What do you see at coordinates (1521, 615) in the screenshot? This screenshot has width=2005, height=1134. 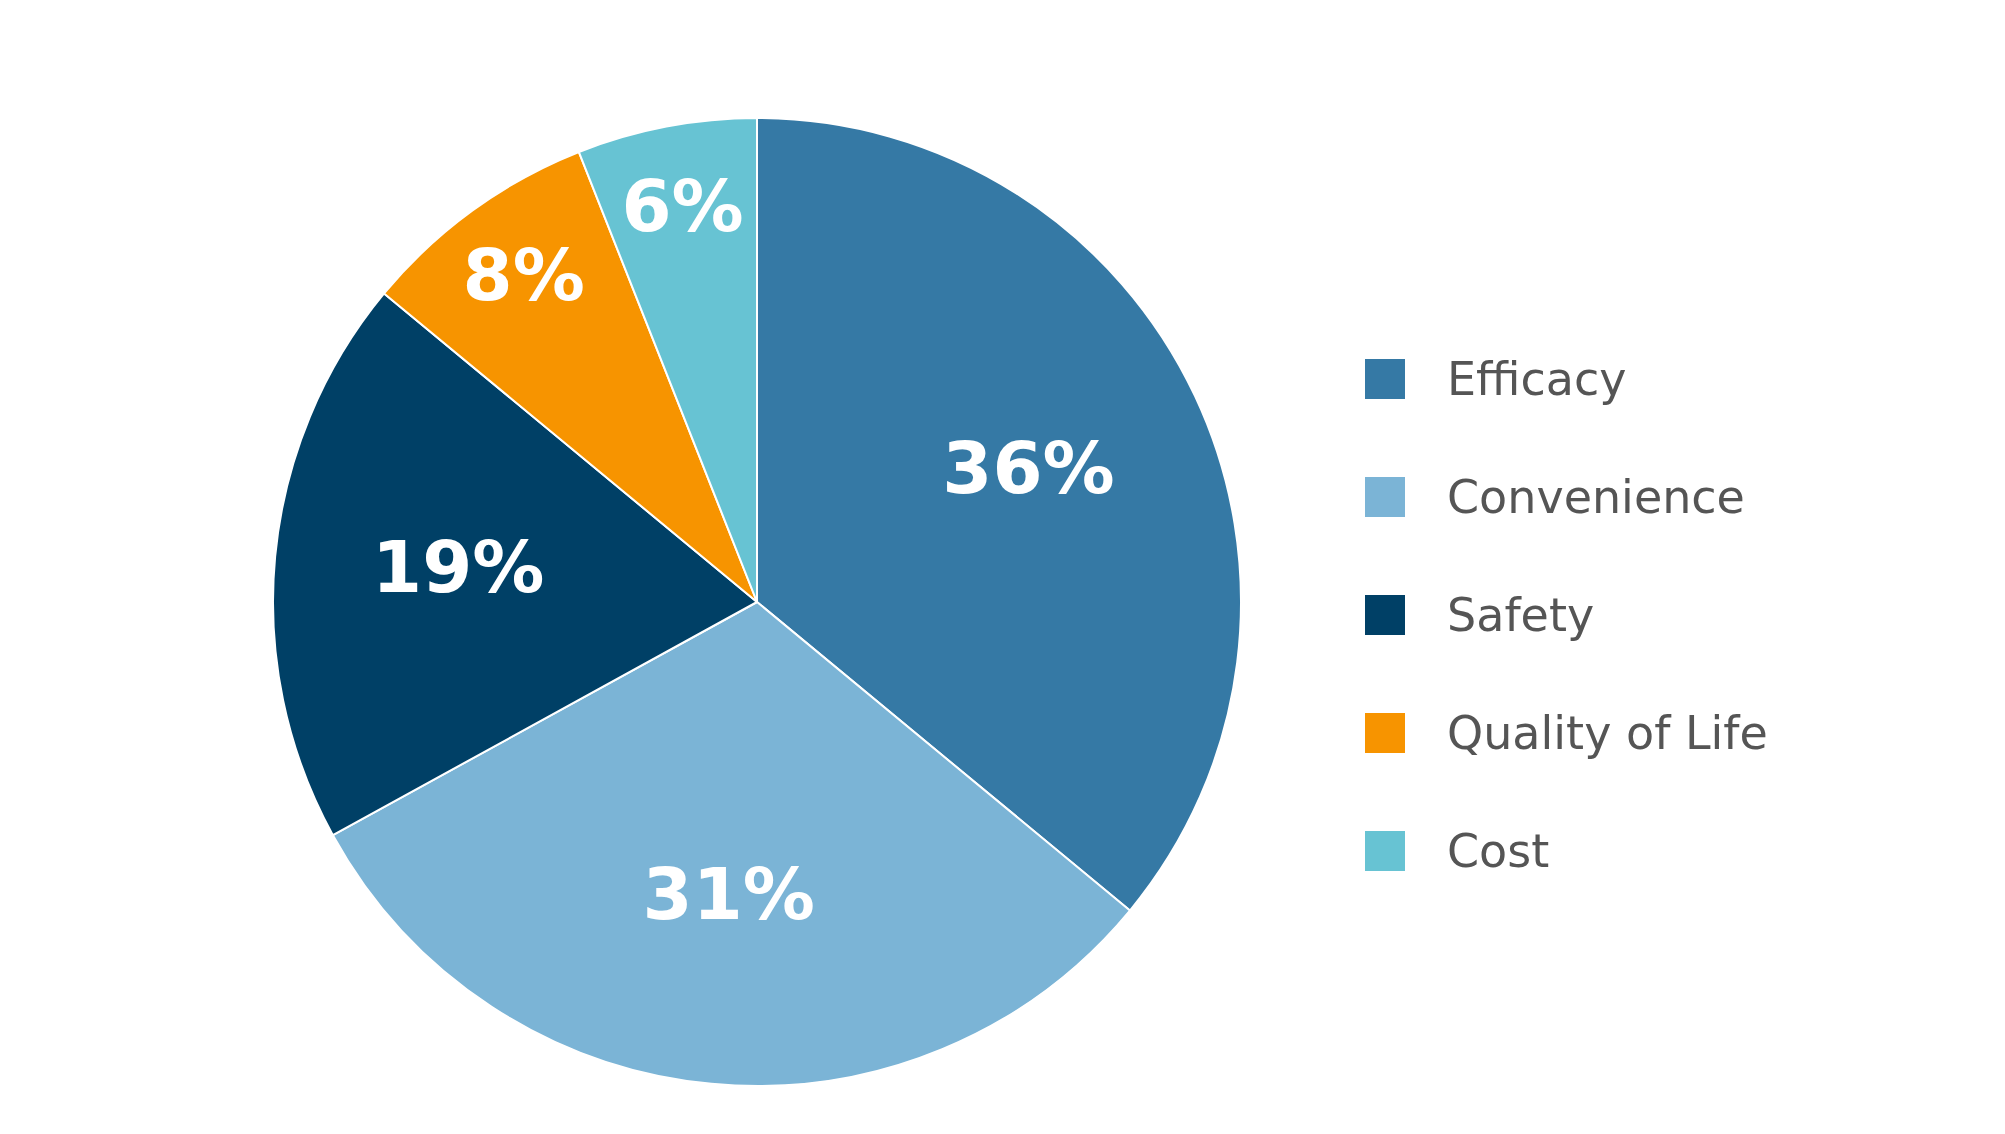 I see `legend-label: Safety` at bounding box center [1521, 615].